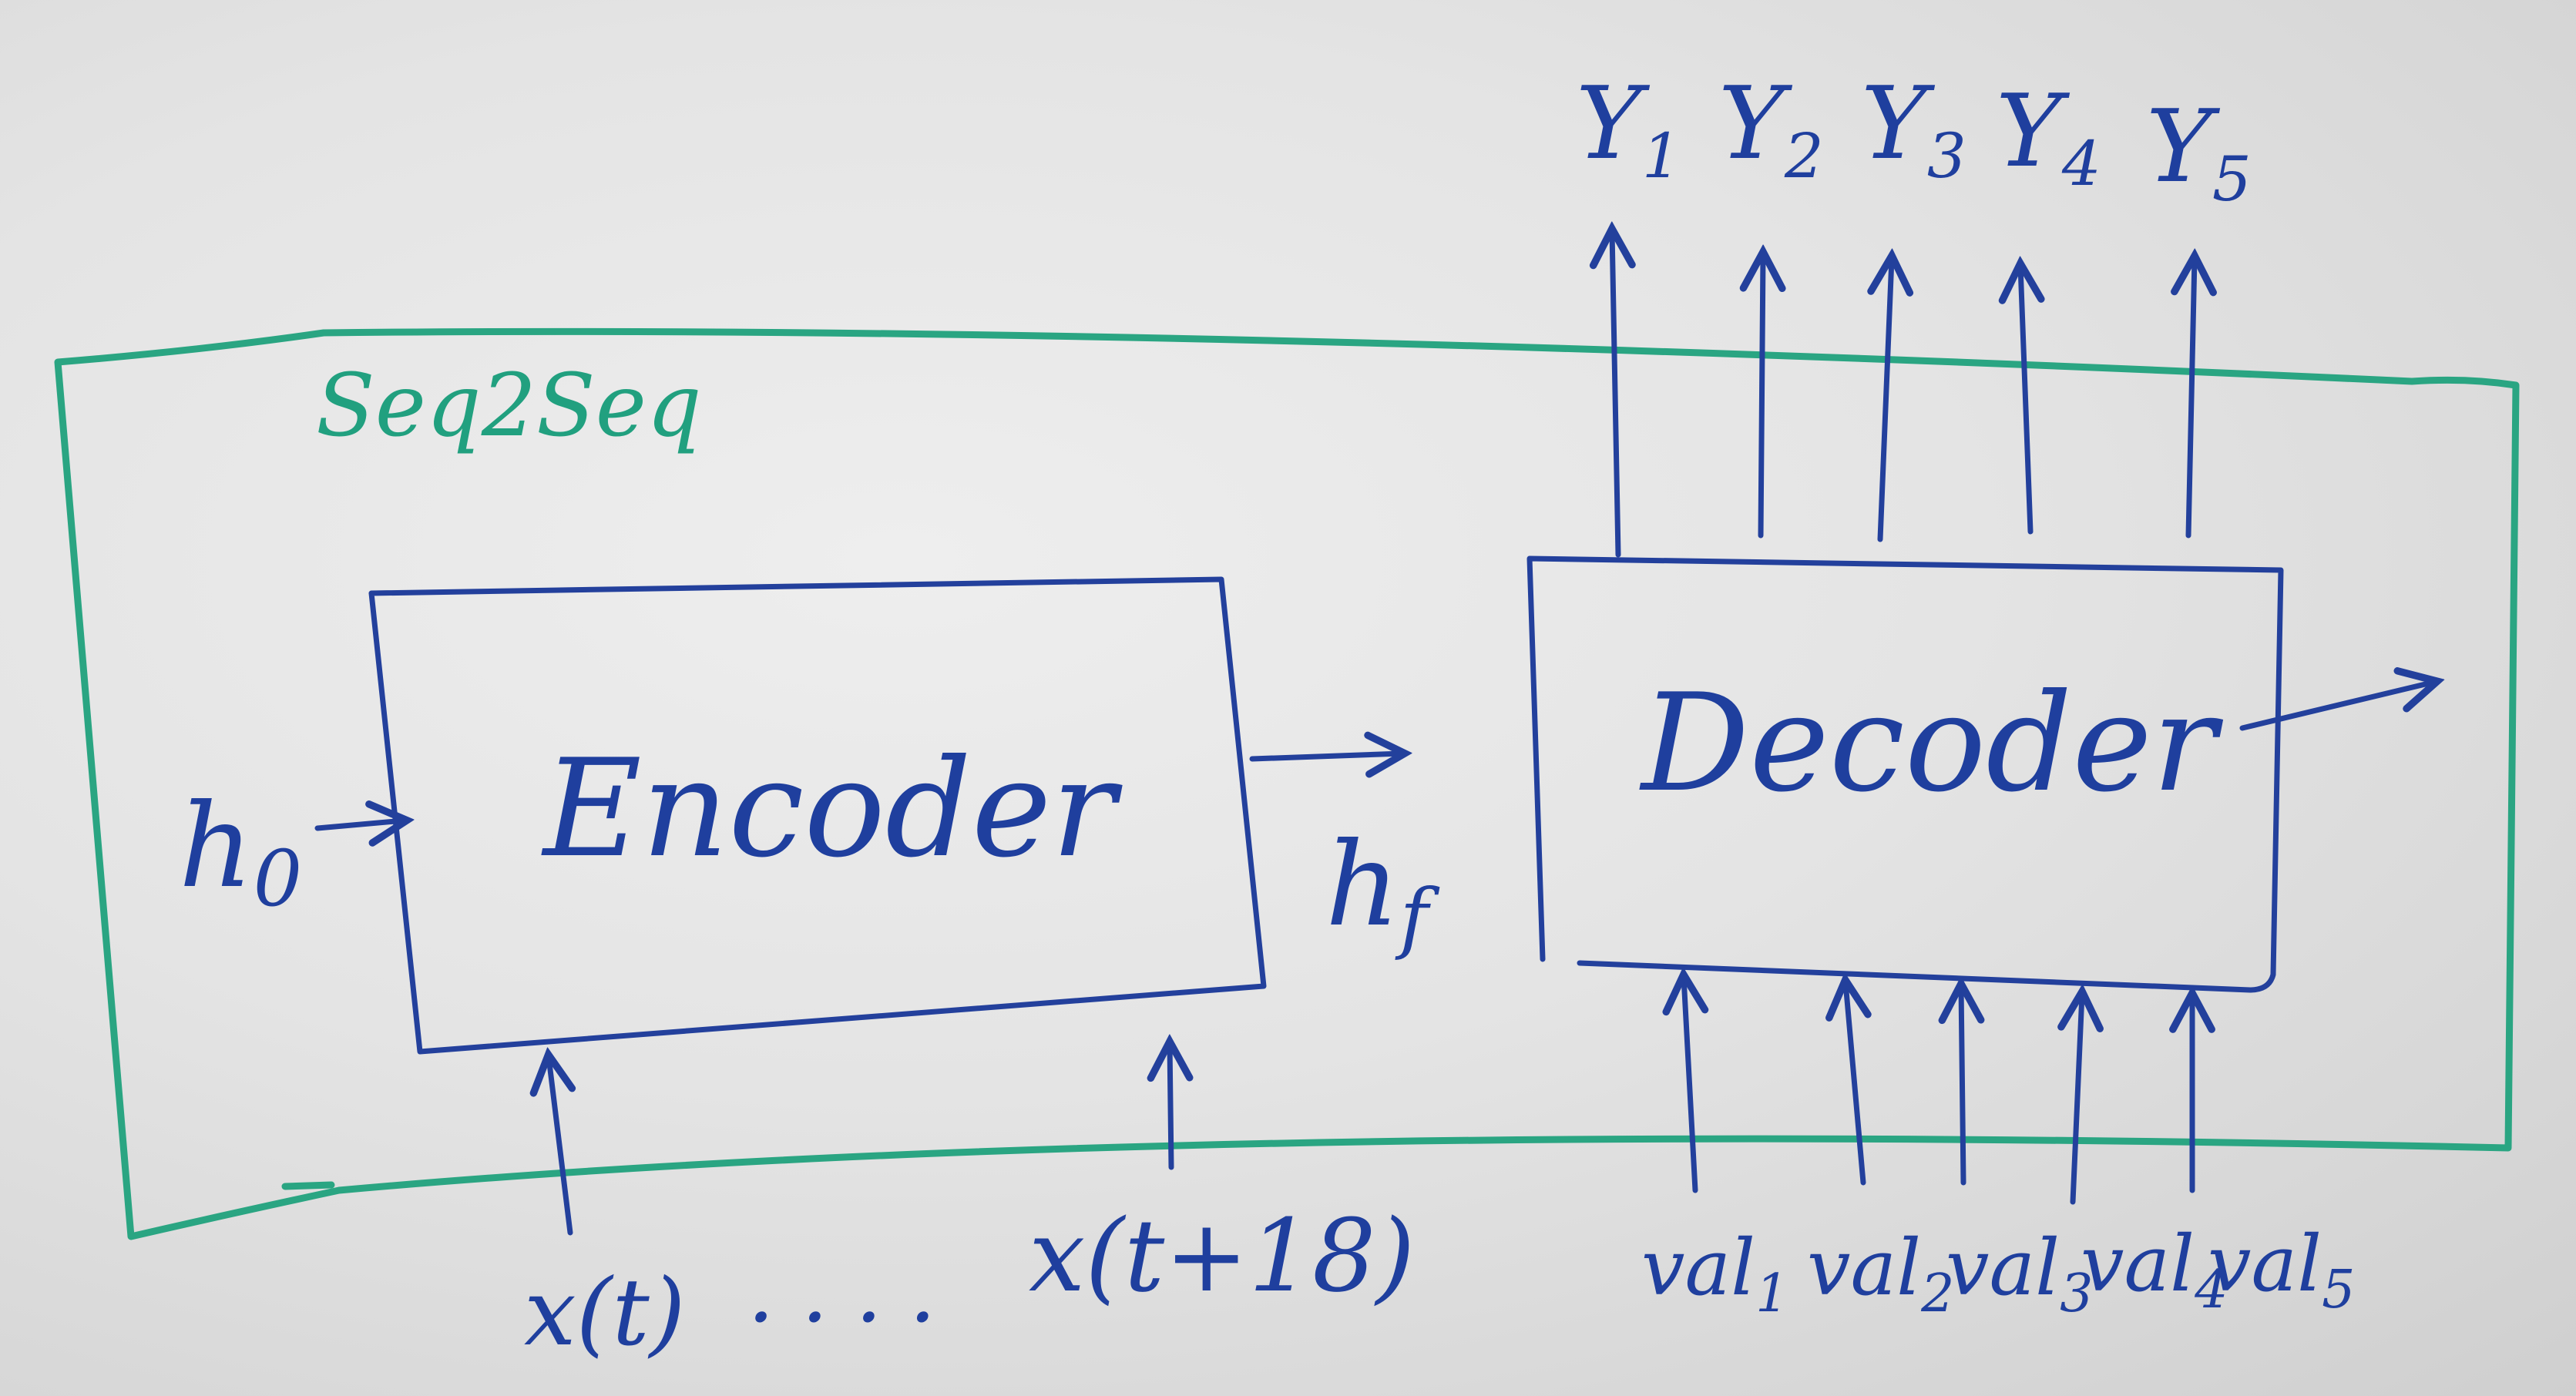  I want to click on encoder-input-ellipsis: . . . ., so click(841, 1292).